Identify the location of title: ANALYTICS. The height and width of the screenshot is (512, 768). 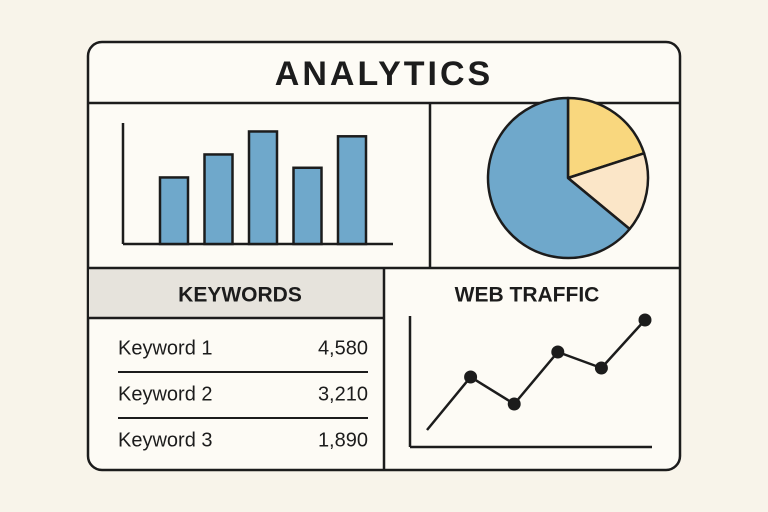
(384, 74).